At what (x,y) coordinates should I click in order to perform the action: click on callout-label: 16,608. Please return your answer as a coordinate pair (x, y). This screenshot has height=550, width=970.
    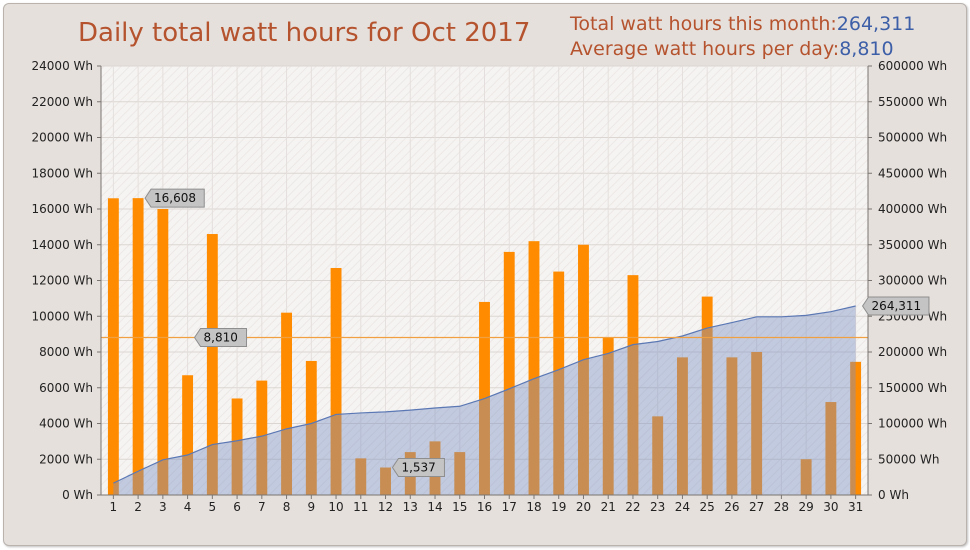
    Looking at the image, I should click on (175, 198).